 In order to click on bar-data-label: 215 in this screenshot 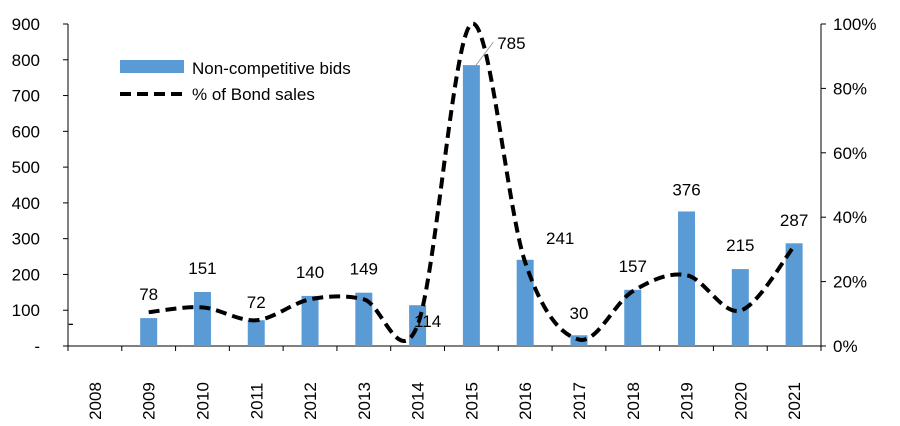, I will do `click(740, 245)`.